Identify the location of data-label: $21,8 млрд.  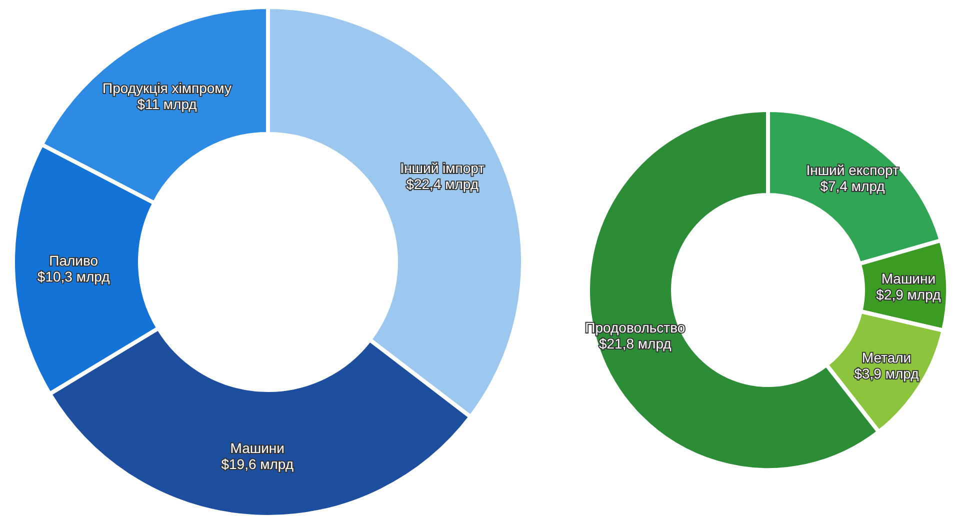
(635, 344).